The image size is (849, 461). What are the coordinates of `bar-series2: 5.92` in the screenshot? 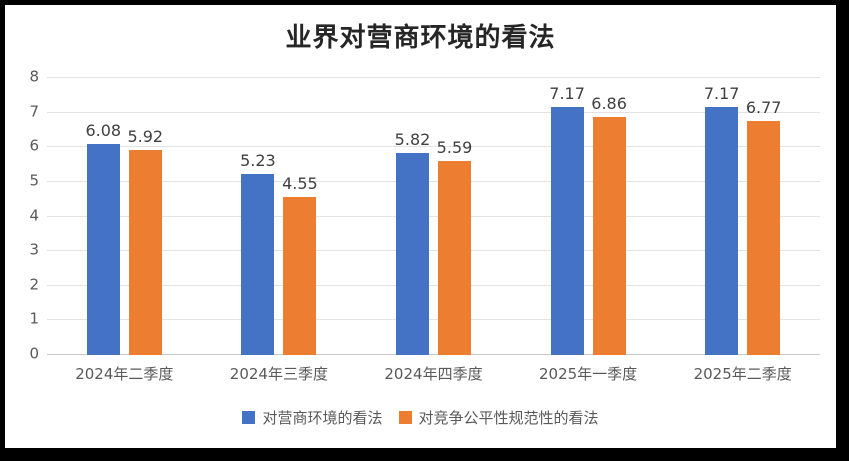 It's located at (145, 242).